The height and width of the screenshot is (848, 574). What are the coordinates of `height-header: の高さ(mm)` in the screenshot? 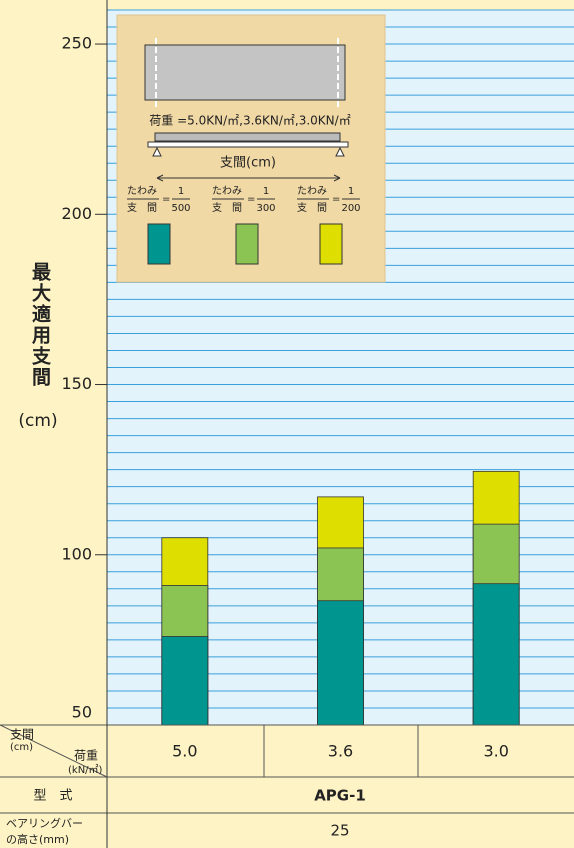 It's located at (37, 839).